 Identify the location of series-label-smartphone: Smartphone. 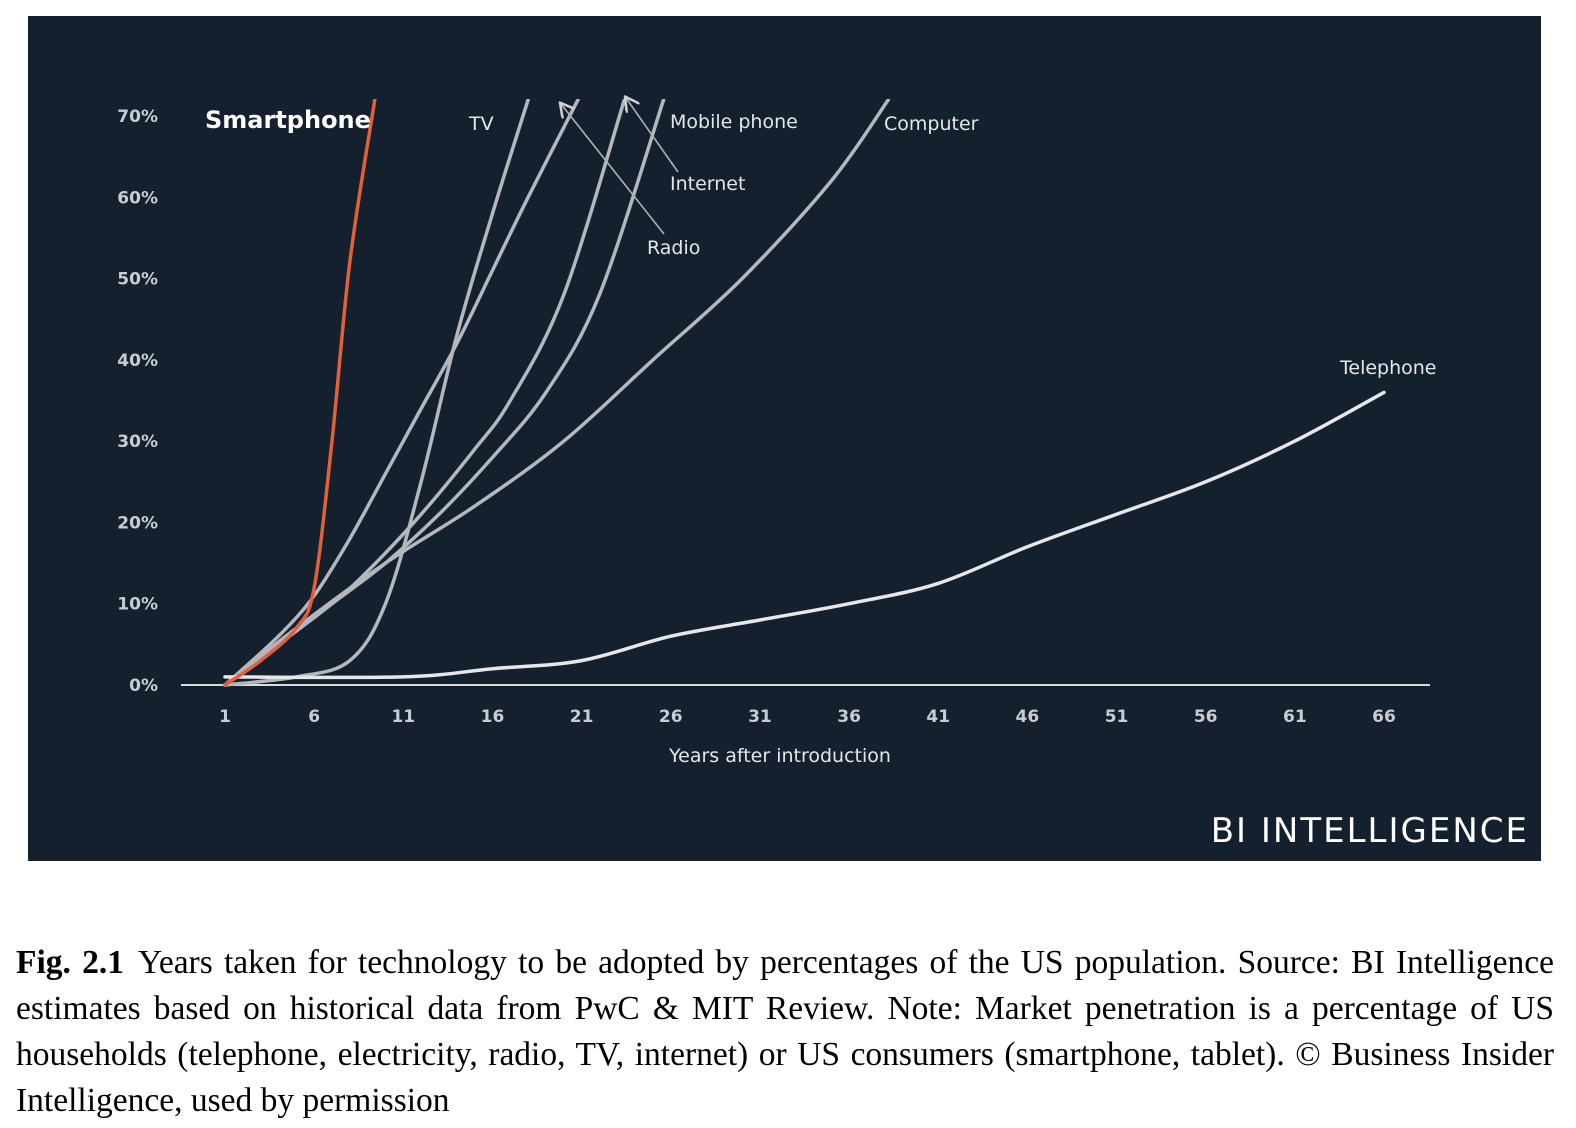
(288, 120).